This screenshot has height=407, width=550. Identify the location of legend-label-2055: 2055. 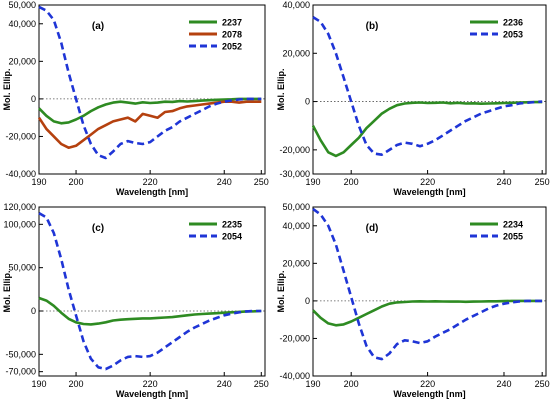
(513, 237).